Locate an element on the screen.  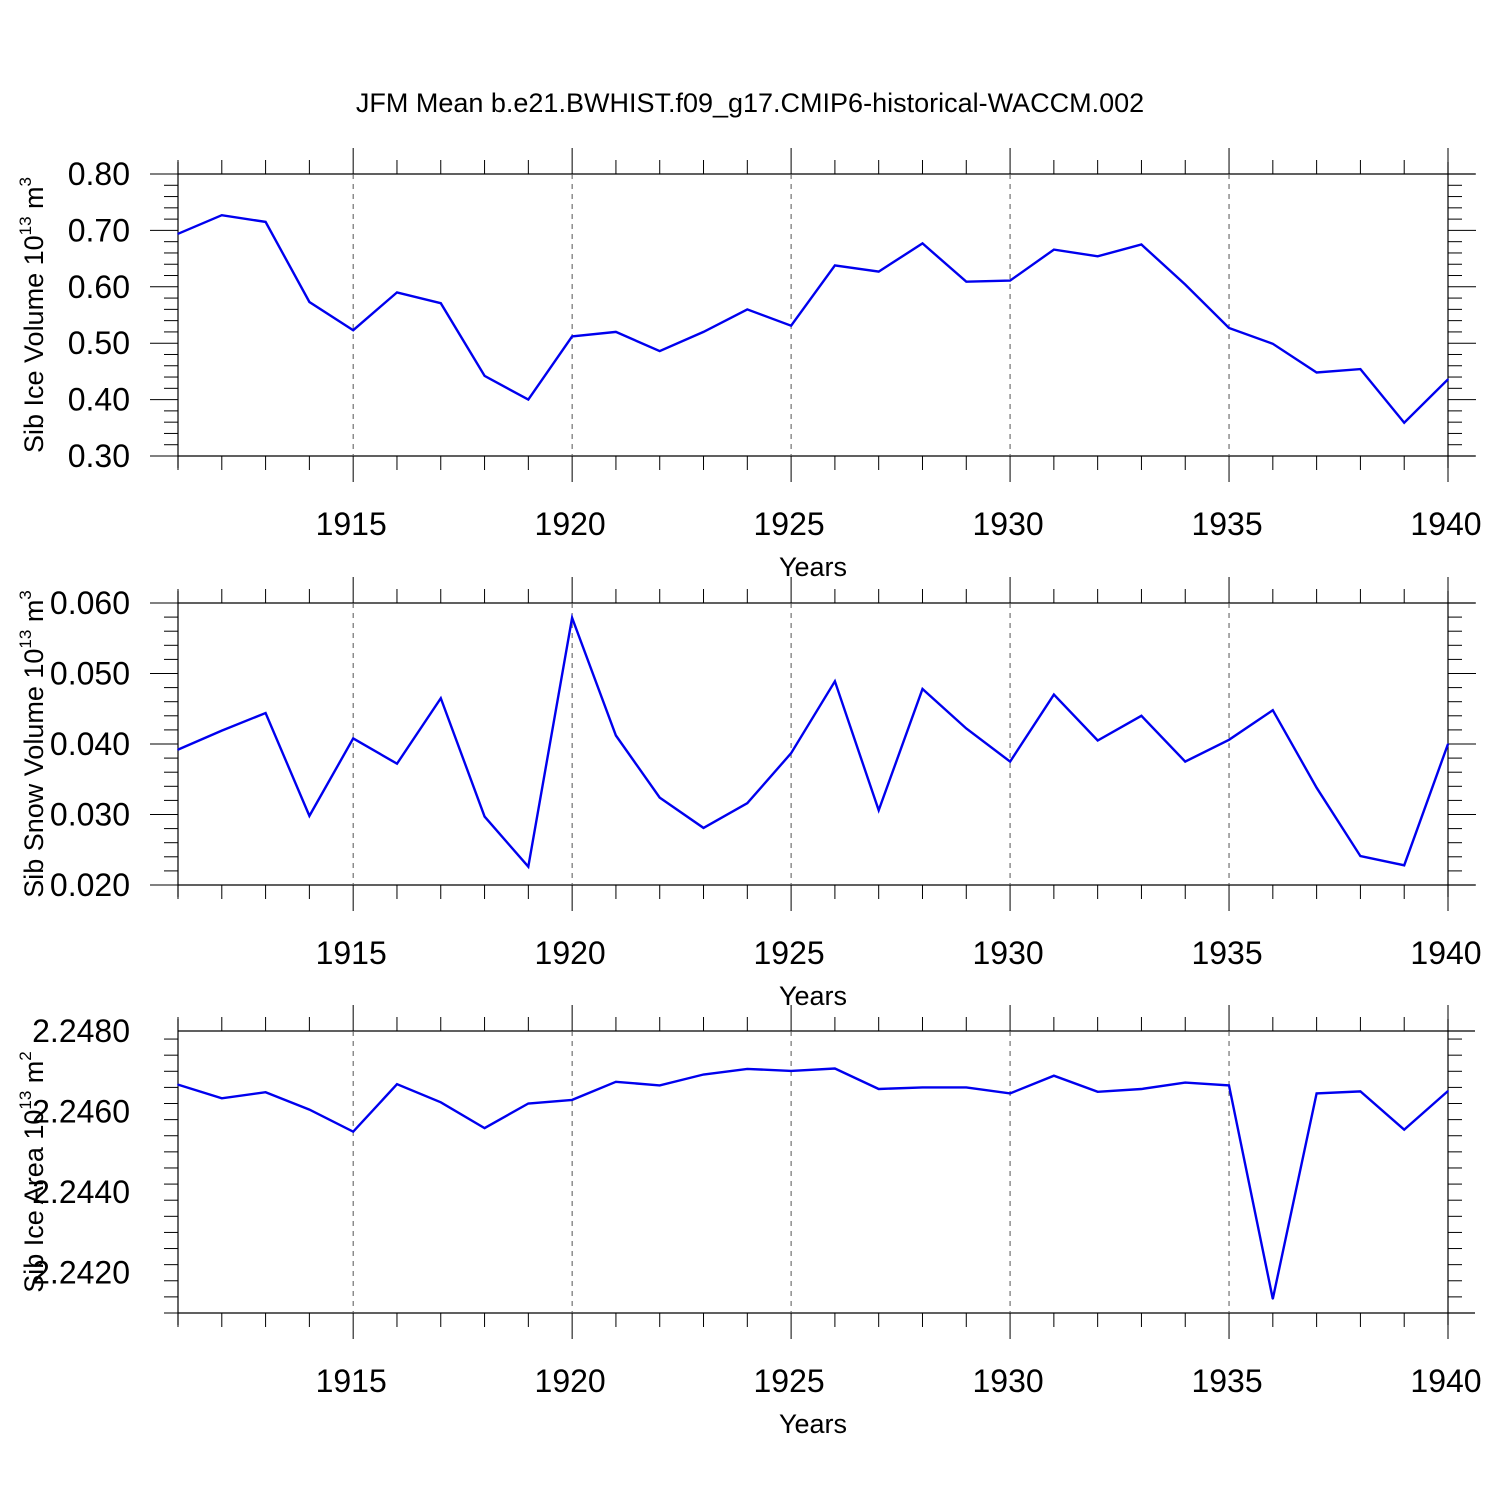
y-axis-label: Sib Ice Area 1013 m2 is located at coordinates (32, 1172).